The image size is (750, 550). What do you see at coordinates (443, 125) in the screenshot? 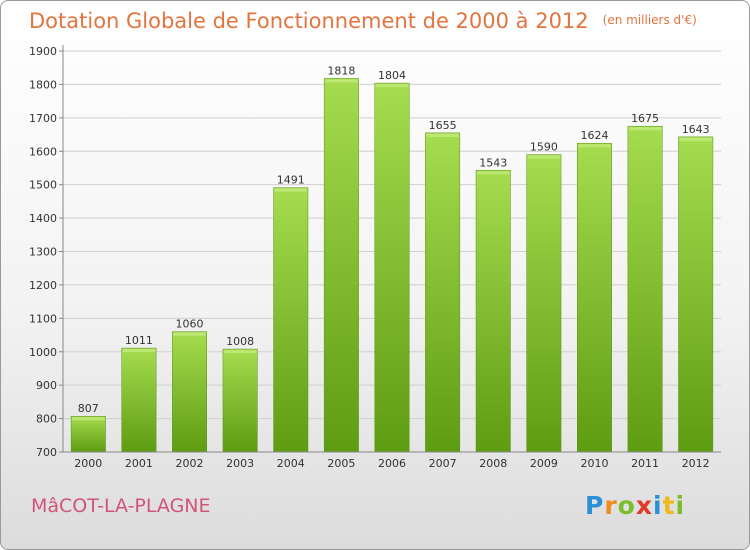
I see `data-label-2007: 1655` at bounding box center [443, 125].